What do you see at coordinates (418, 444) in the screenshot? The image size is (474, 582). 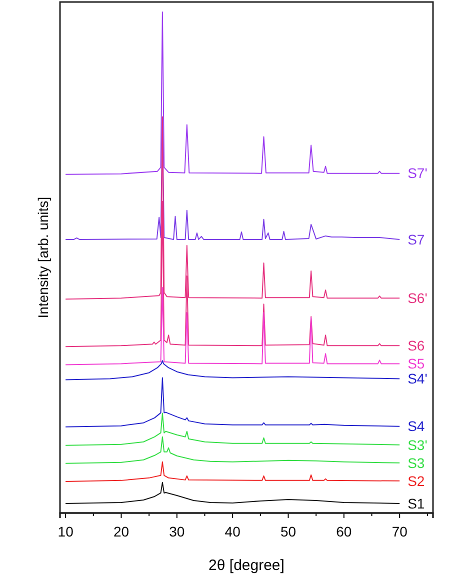 I see `series-label: S3'` at bounding box center [418, 444].